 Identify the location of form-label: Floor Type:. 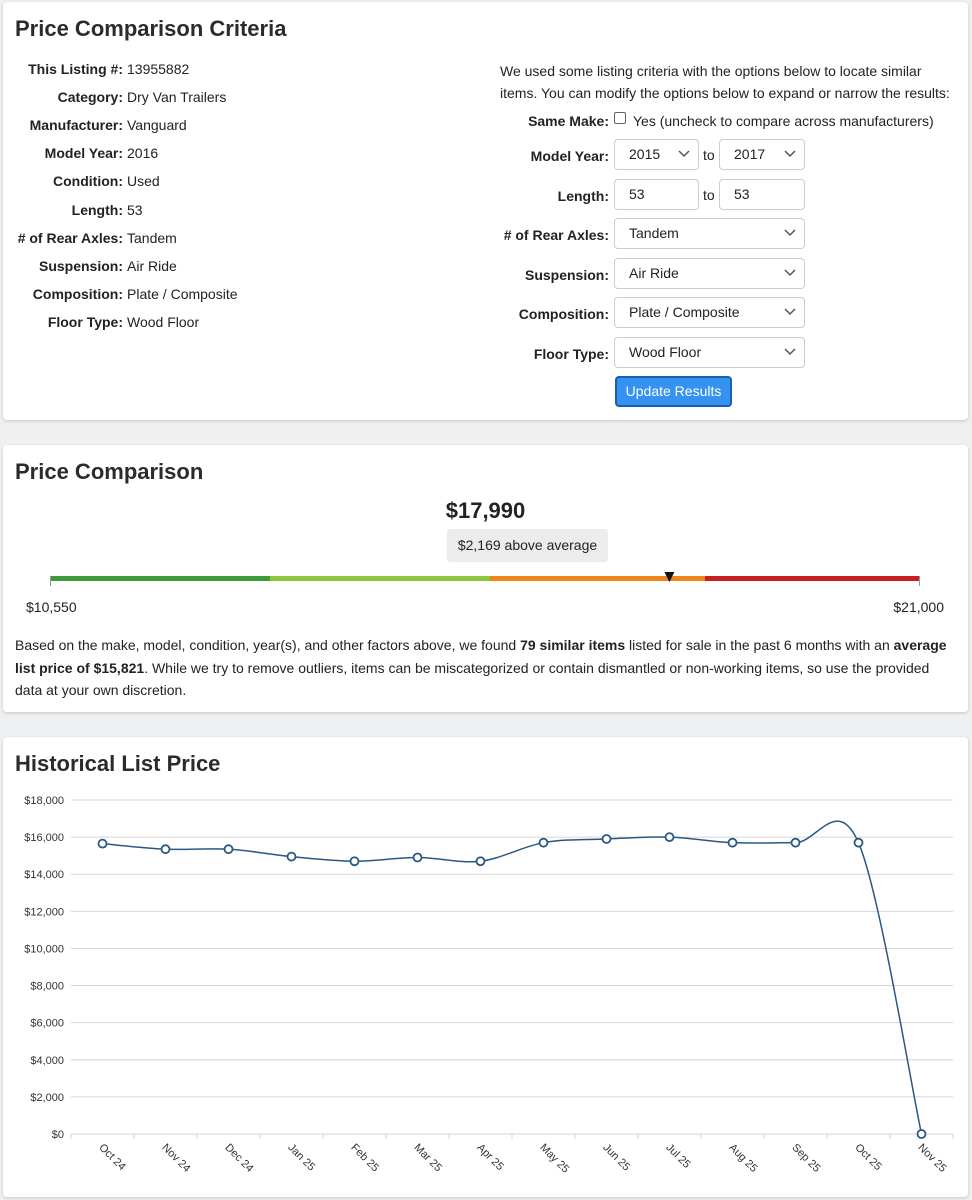
(571, 354).